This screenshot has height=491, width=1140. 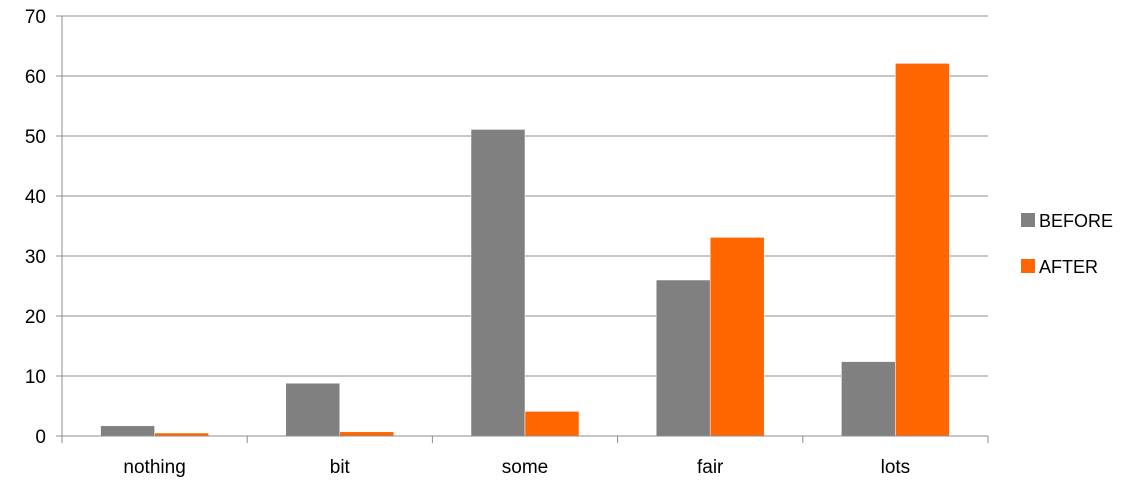 I want to click on bar-before-bit, so click(x=313, y=409).